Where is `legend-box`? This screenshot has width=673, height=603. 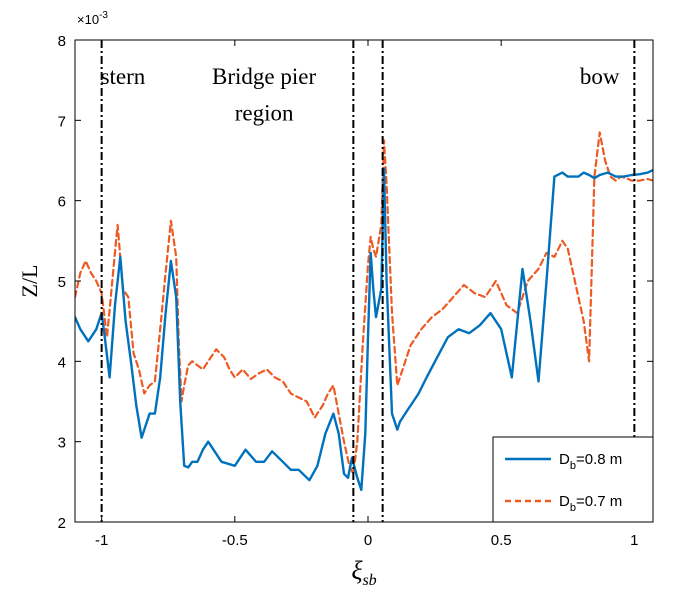 legend-box is located at coordinates (573, 479).